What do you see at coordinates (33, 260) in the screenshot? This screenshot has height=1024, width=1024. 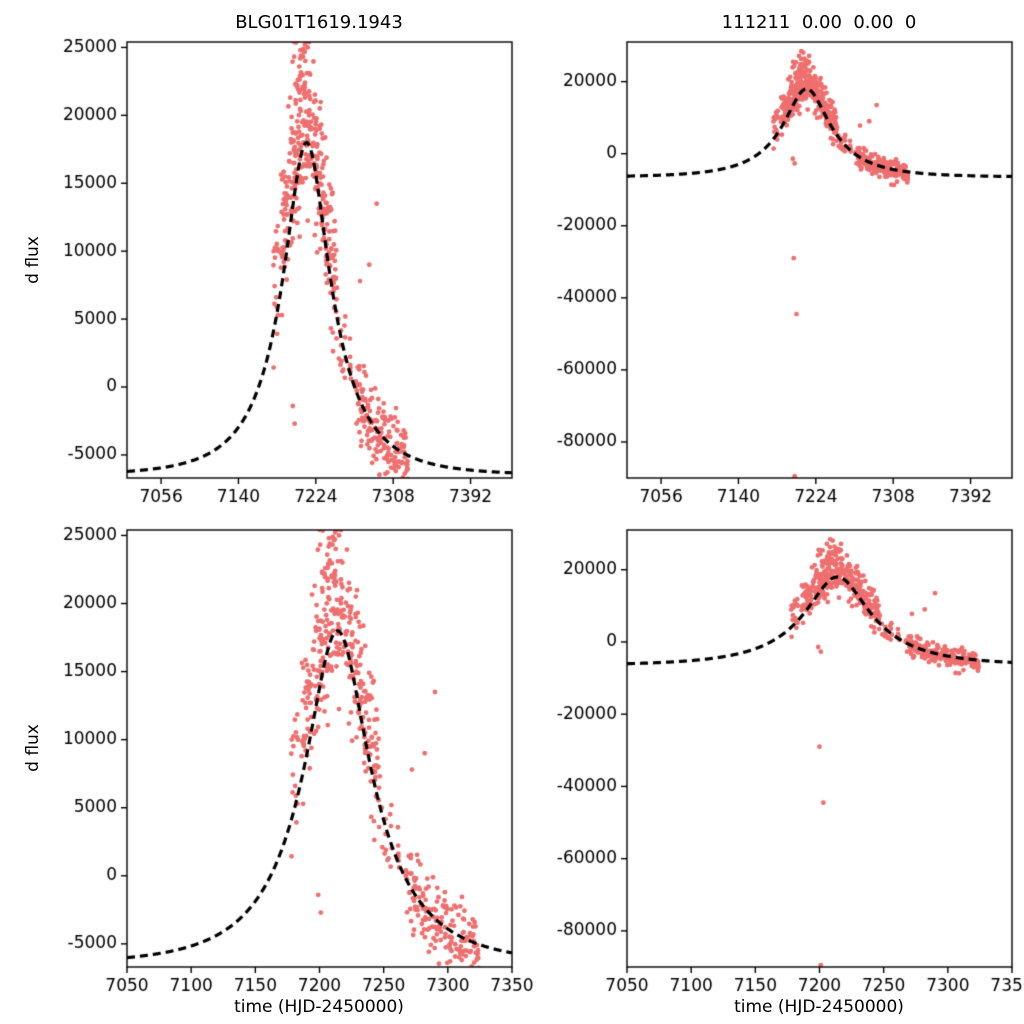 I see `y-axis-label-top-left: d flux` at bounding box center [33, 260].